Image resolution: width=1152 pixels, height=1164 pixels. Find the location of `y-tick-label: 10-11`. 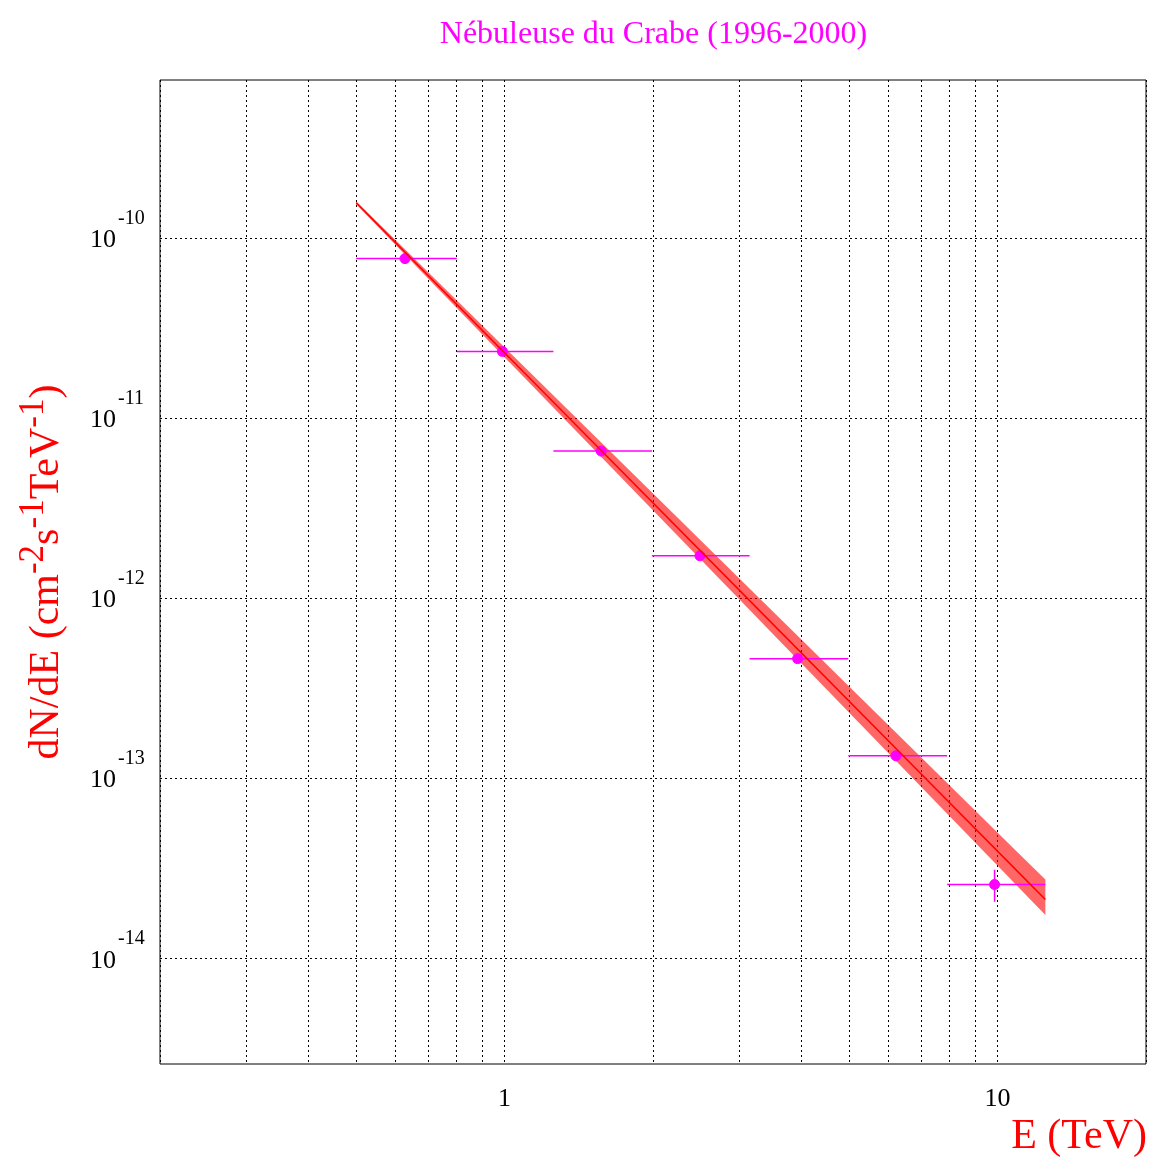

y-tick-label: 10-11 is located at coordinates (117, 409).